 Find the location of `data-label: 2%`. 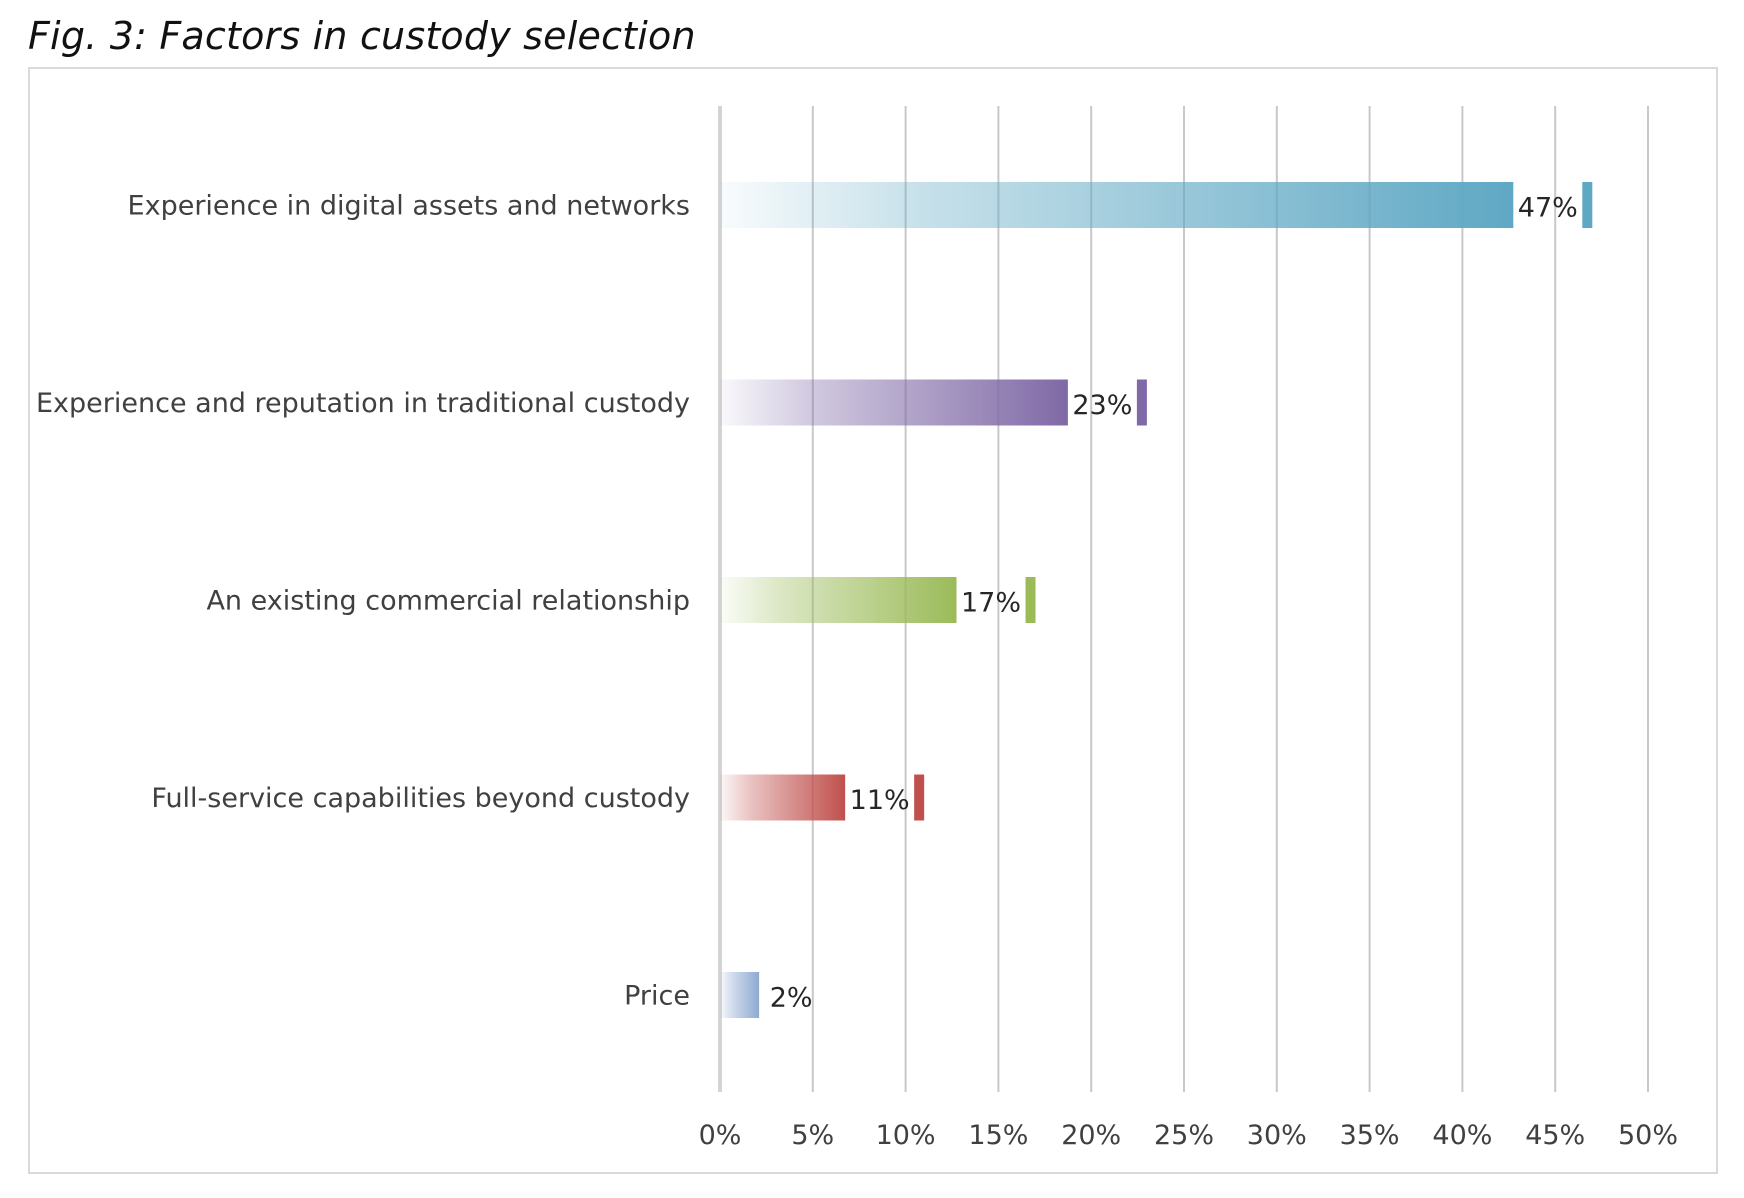

data-label: 2% is located at coordinates (791, 998).